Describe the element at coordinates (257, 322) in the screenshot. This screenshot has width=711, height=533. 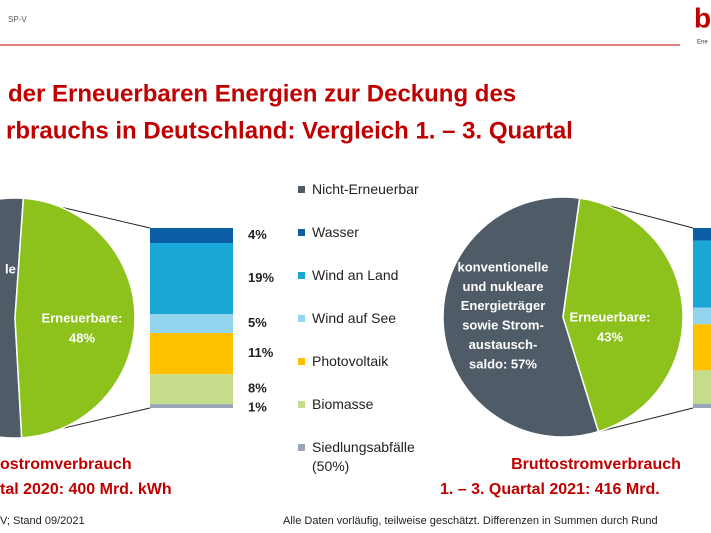
I see `bar-label: 5%` at that location.